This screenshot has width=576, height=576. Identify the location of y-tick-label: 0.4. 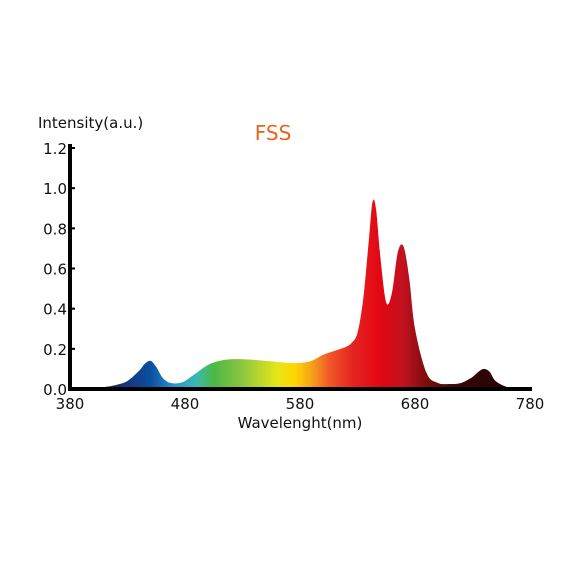
(55, 310).